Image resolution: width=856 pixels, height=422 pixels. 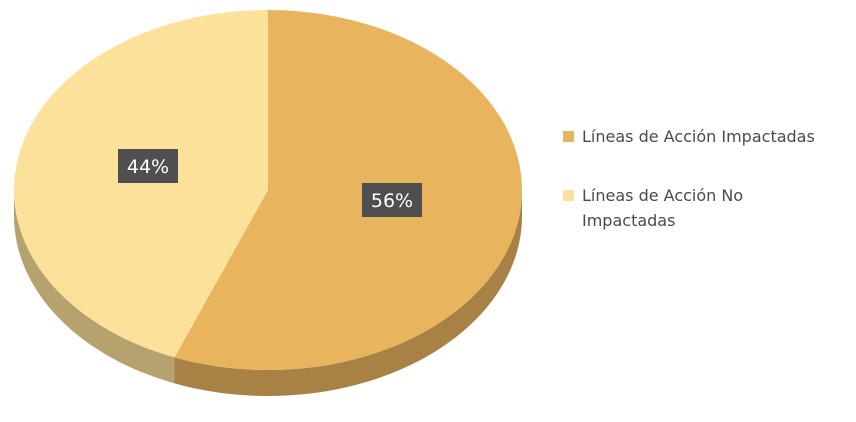 What do you see at coordinates (568, 136) in the screenshot?
I see `legend-swatch-impactadas` at bounding box center [568, 136].